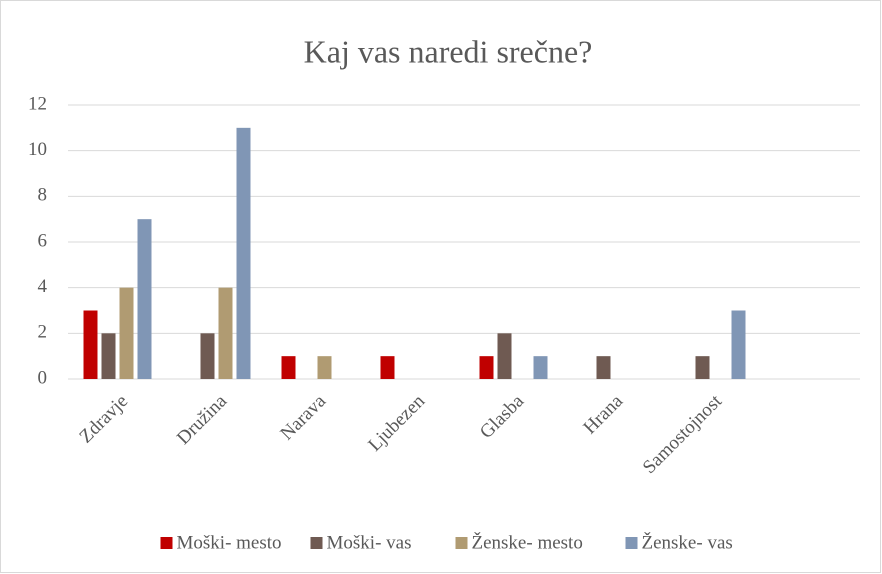 The image size is (882, 574). Describe the element at coordinates (37, 103) in the screenshot. I see `y-tick-label: 12` at that location.